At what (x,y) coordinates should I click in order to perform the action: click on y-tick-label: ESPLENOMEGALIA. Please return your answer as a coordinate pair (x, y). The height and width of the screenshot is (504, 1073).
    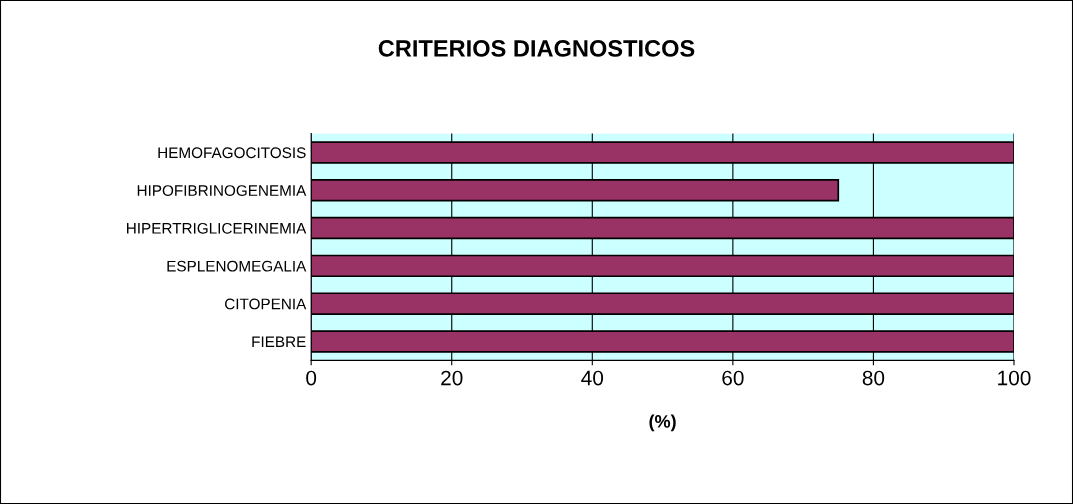
    Looking at the image, I should click on (237, 266).